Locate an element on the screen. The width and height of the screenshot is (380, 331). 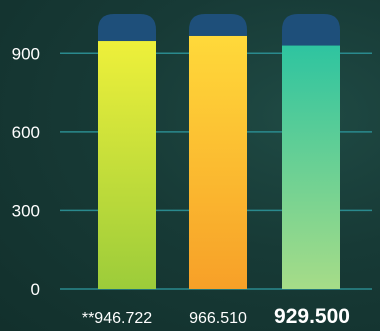
y-tick-label: 900 is located at coordinates (26, 53).